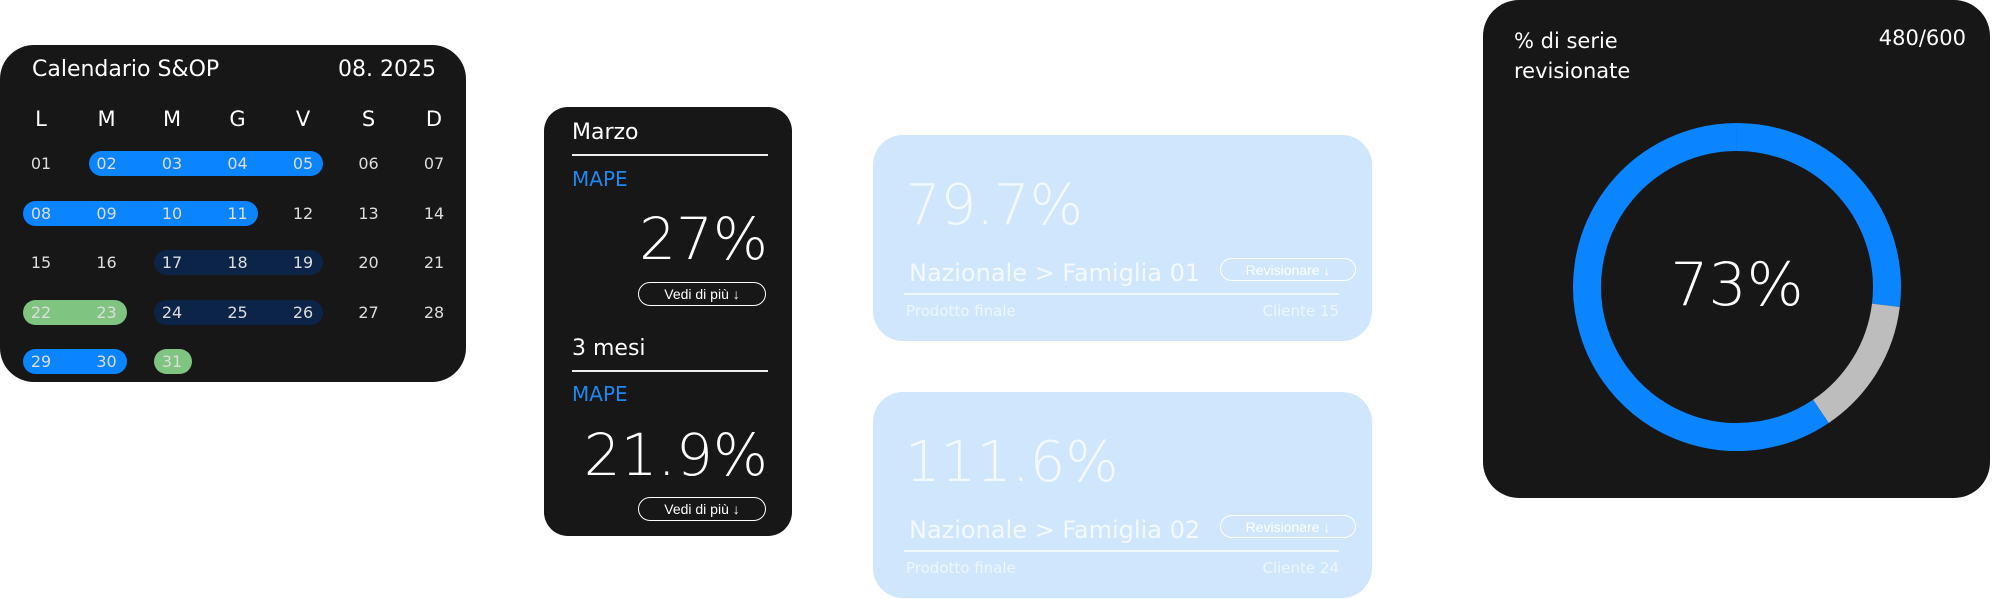 This screenshot has width=2000, height=599. What do you see at coordinates (41, 119) in the screenshot?
I see `weekday-label: L` at bounding box center [41, 119].